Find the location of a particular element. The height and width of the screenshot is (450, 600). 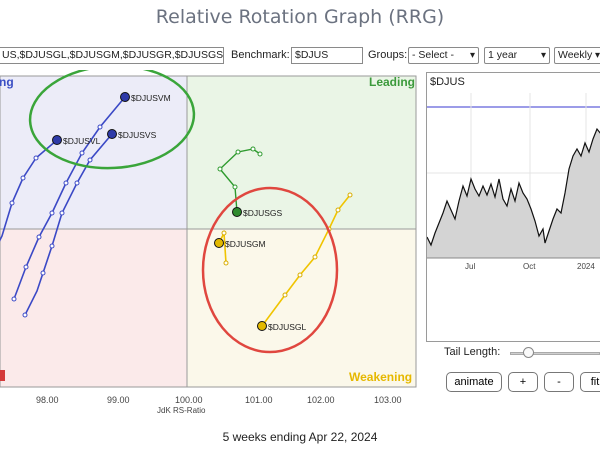

x-tick: 98.00 is located at coordinates (47, 400).